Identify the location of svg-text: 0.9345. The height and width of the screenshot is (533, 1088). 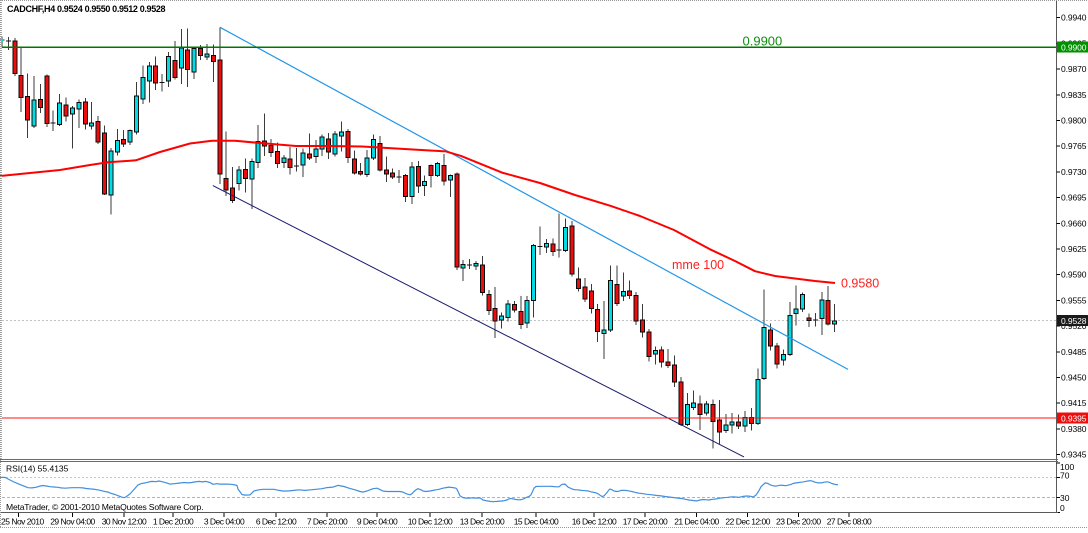
(1074, 455).